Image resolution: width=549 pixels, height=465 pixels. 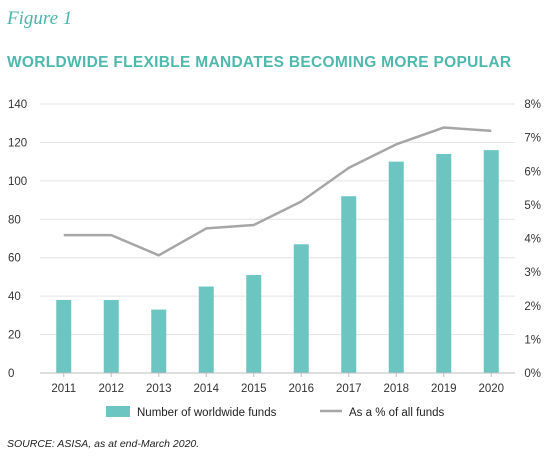 What do you see at coordinates (396, 413) in the screenshot?
I see `legend-label-line: As a % of all funds` at bounding box center [396, 413].